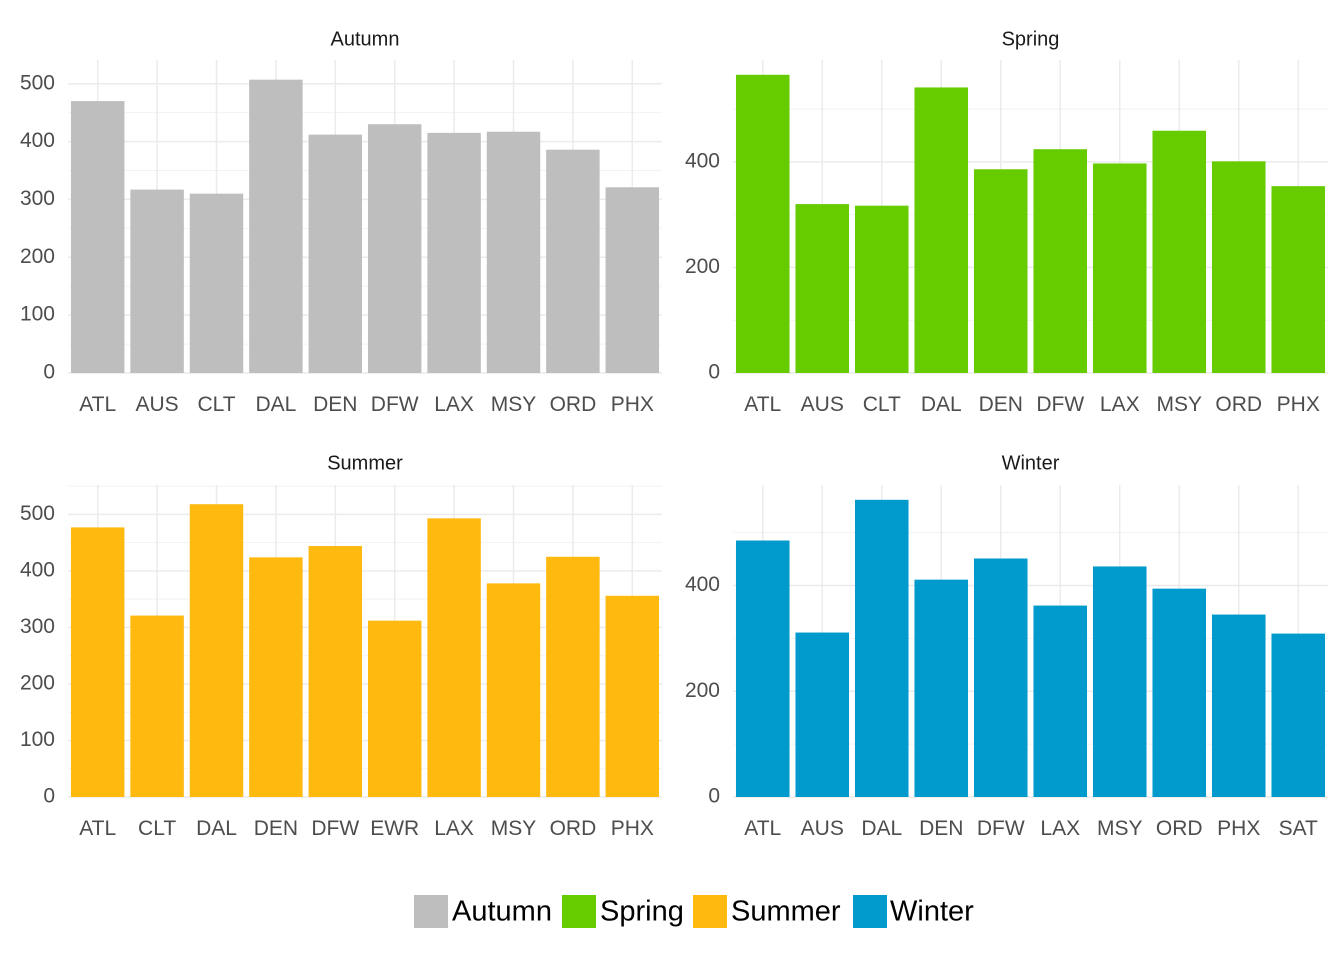 The image size is (1344, 965). What do you see at coordinates (502, 912) in the screenshot?
I see `legend-label: Autumn` at bounding box center [502, 912].